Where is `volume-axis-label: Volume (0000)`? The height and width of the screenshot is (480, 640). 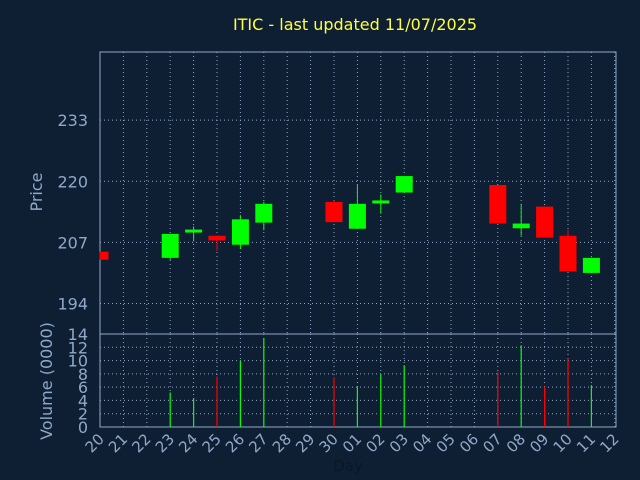 volume-axis-label: Volume (0000) is located at coordinates (46, 381).